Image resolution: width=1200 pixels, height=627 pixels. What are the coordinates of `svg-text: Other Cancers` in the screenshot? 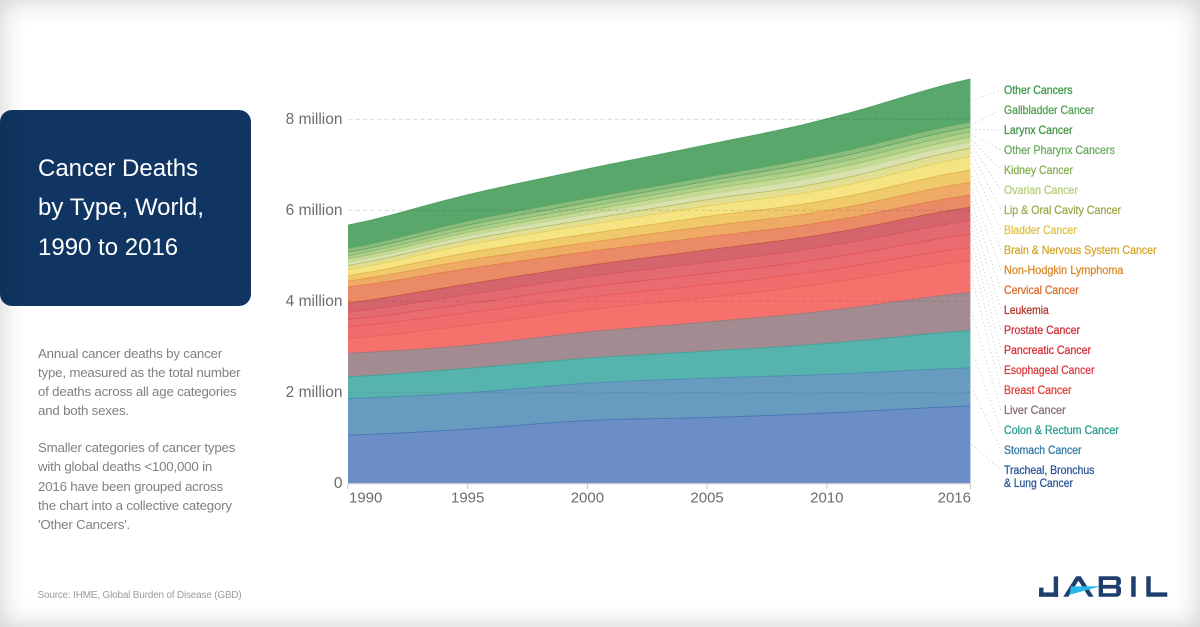 It's located at (1038, 90).